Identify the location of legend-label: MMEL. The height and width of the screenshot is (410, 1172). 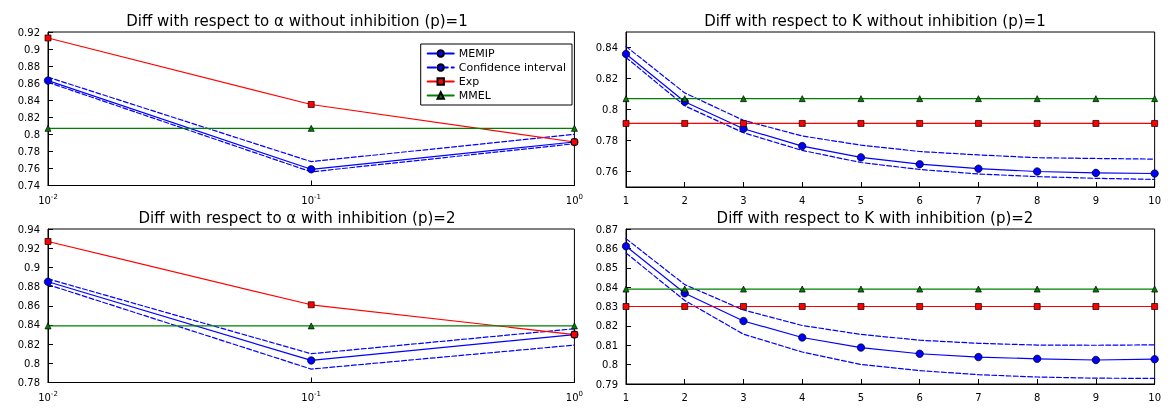
(475, 95).